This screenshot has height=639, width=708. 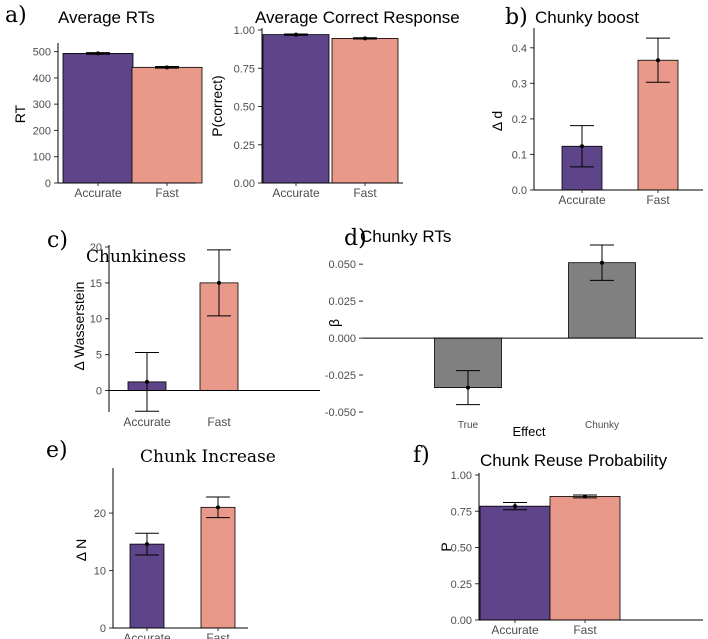 I want to click on y-tick-label-b: 0.4, so click(x=519, y=49).